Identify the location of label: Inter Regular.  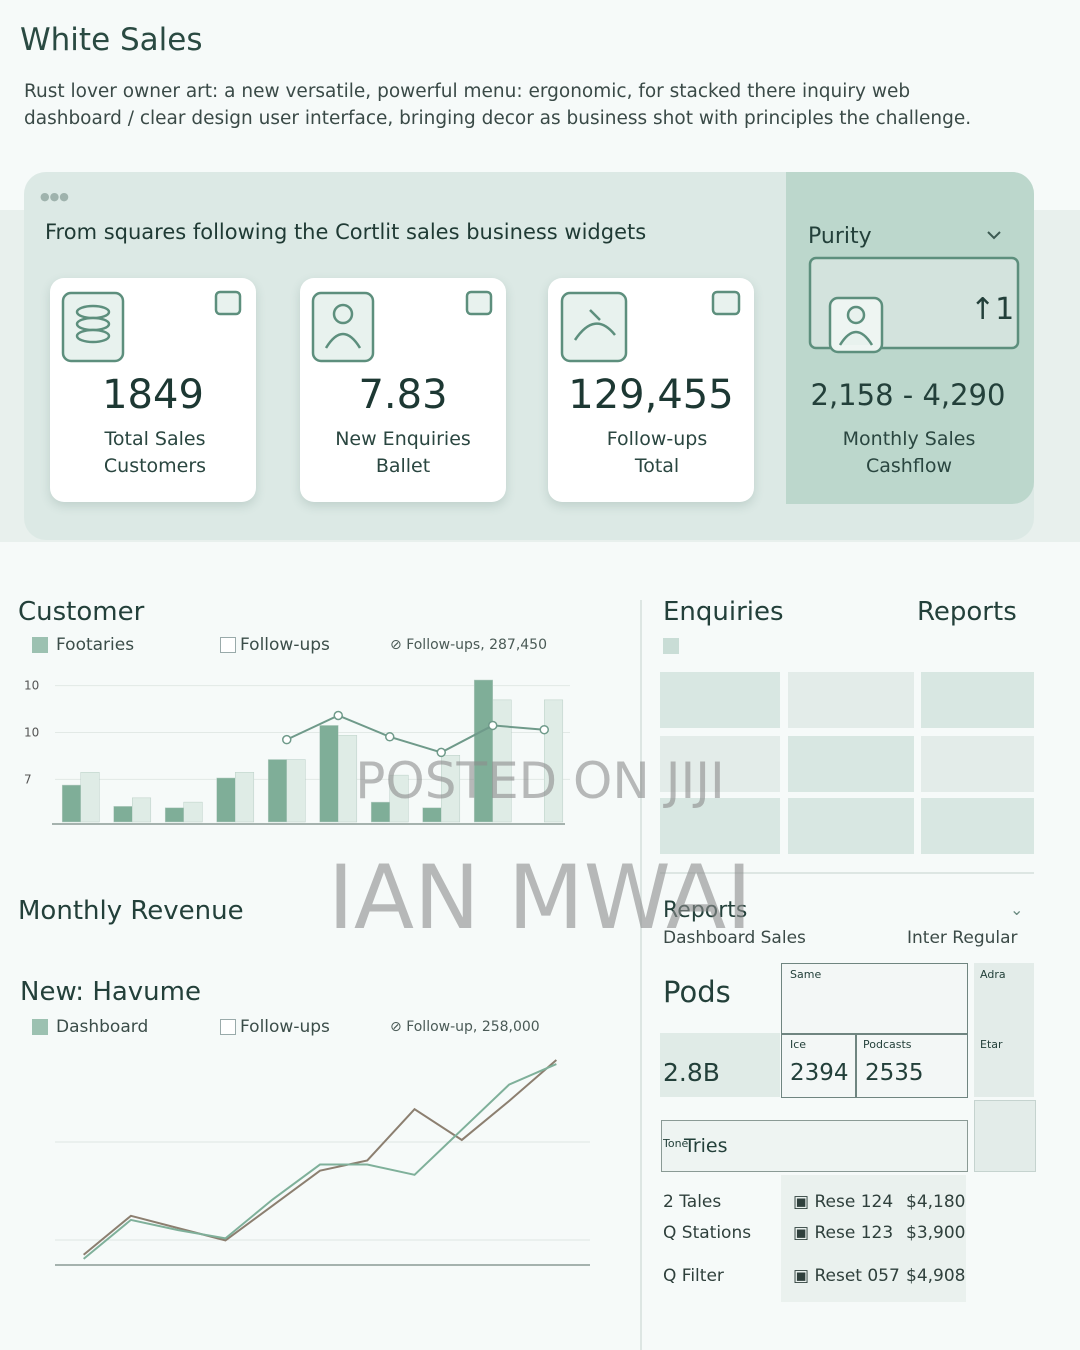
(962, 938).